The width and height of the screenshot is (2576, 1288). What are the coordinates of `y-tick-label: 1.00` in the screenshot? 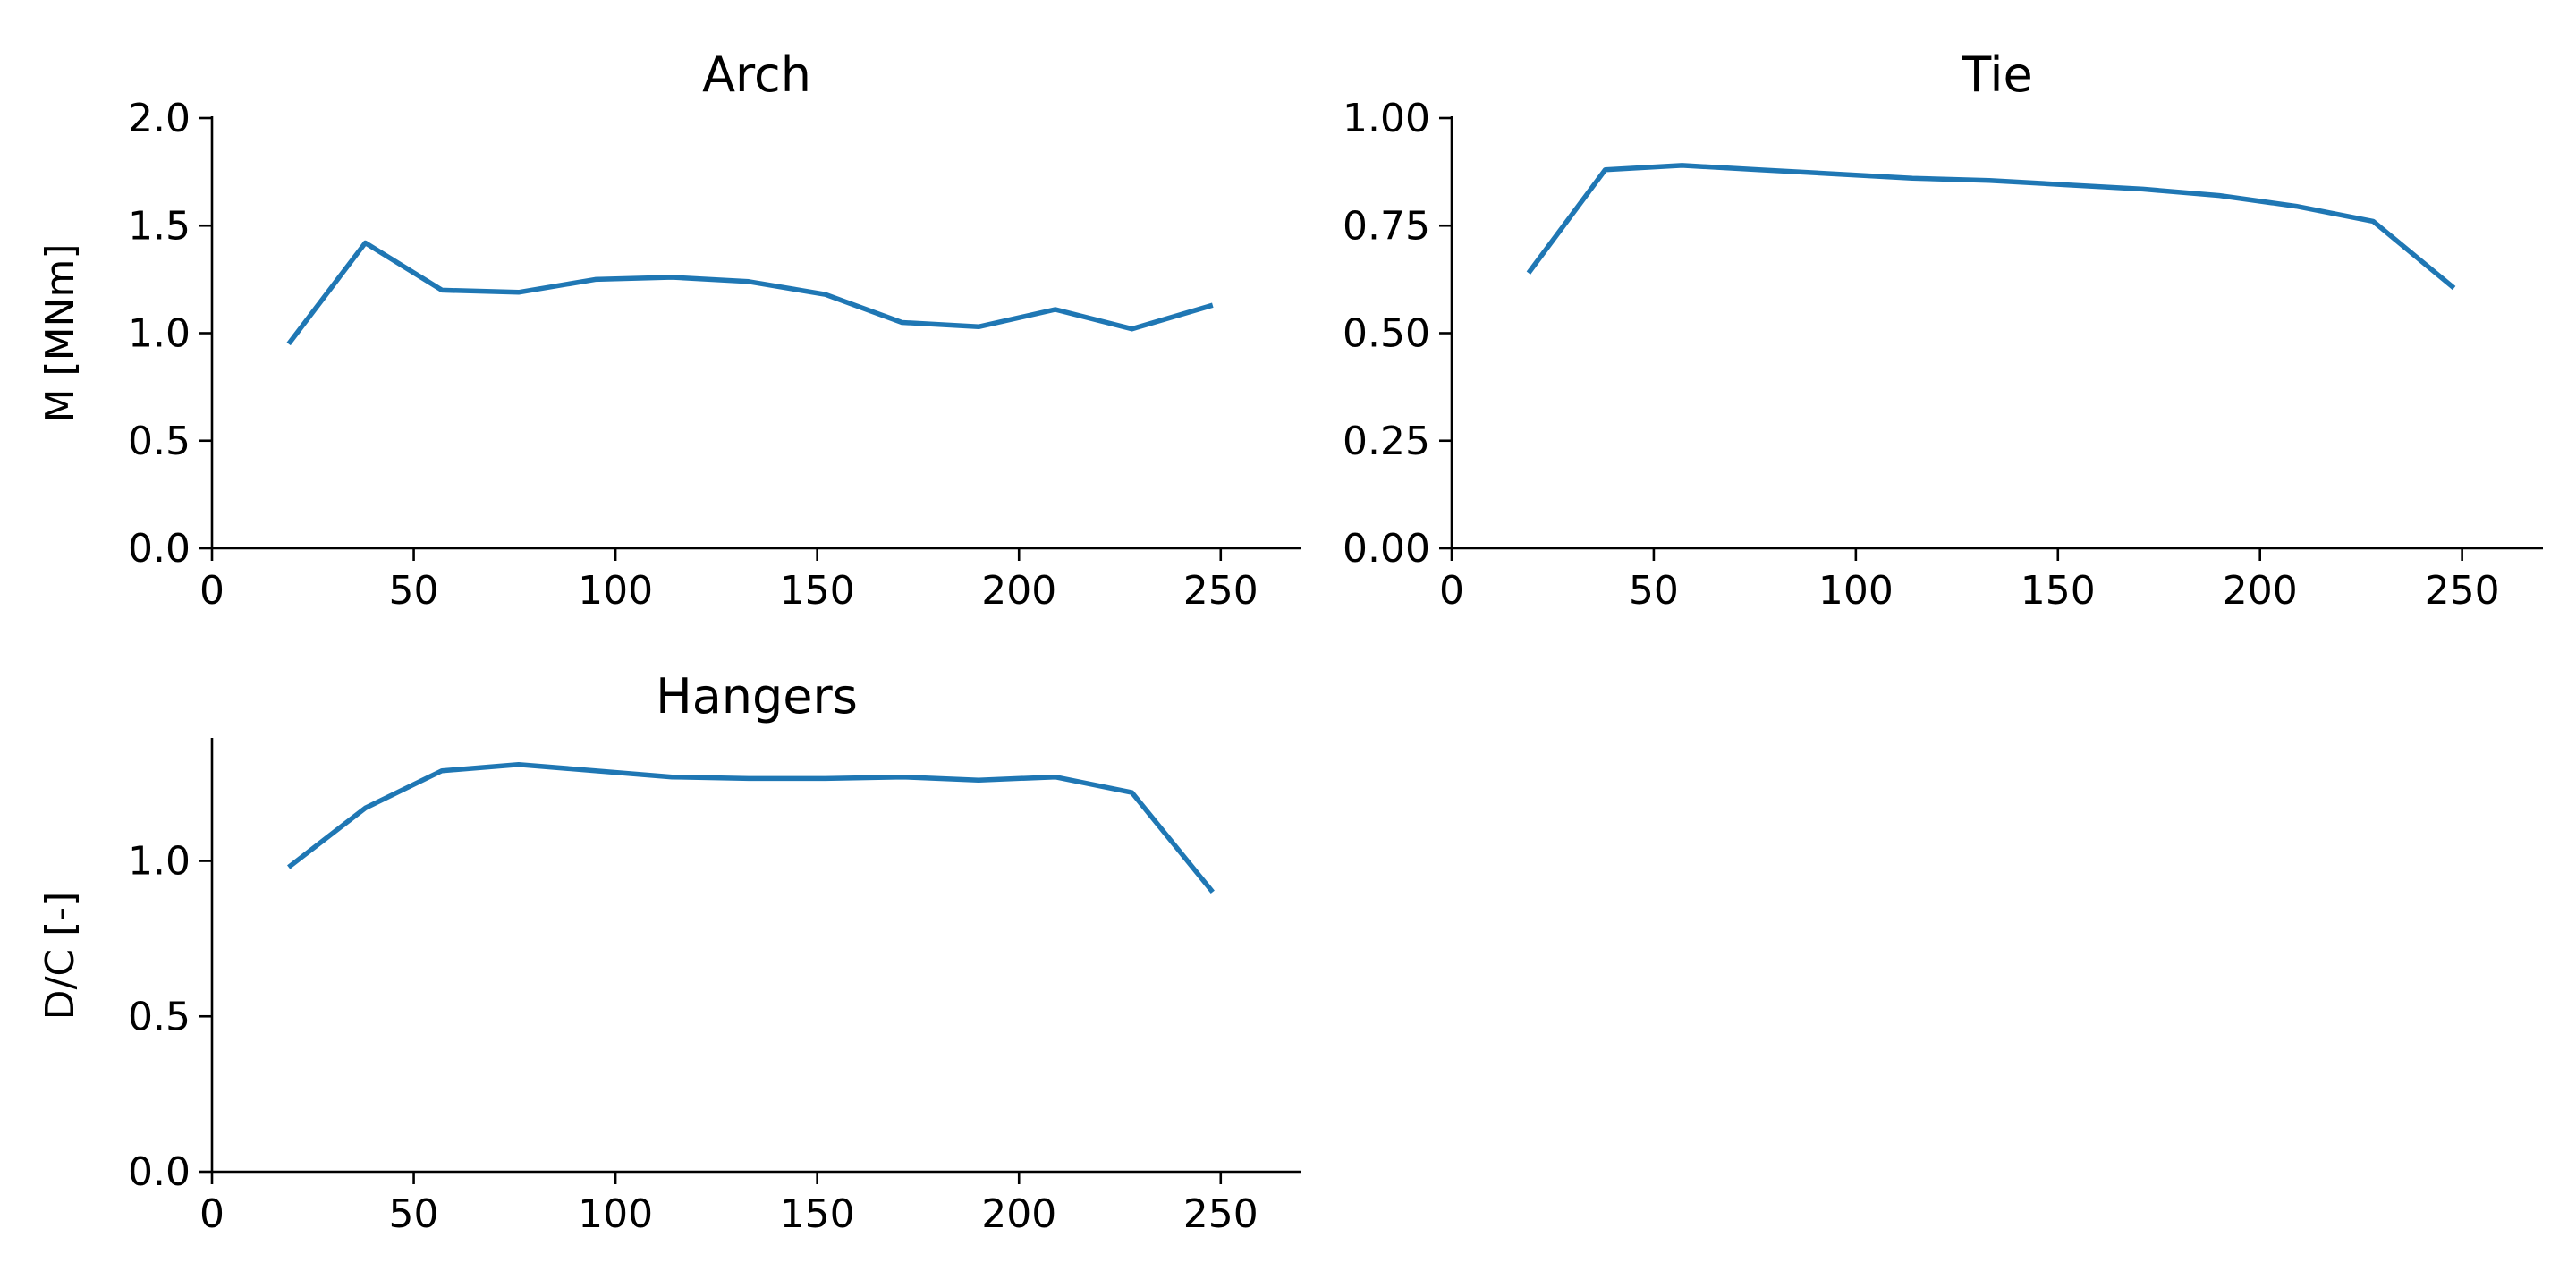 It's located at (1386, 118).